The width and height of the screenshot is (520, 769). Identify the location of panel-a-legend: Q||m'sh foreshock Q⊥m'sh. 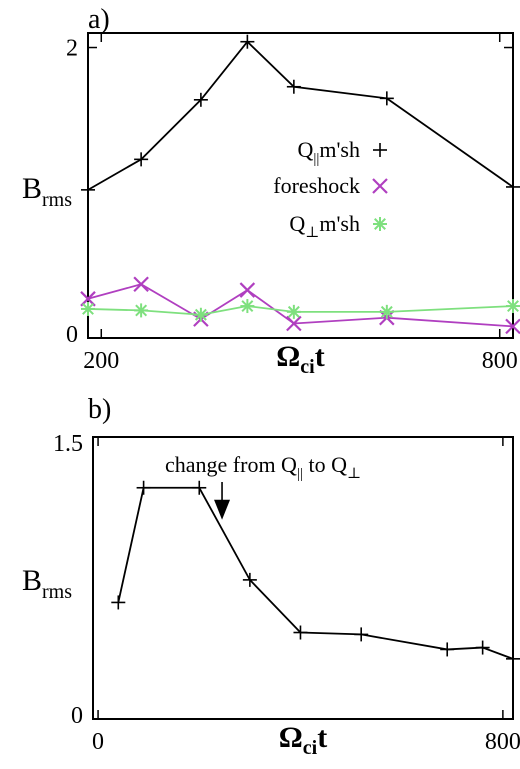
(330, 189).